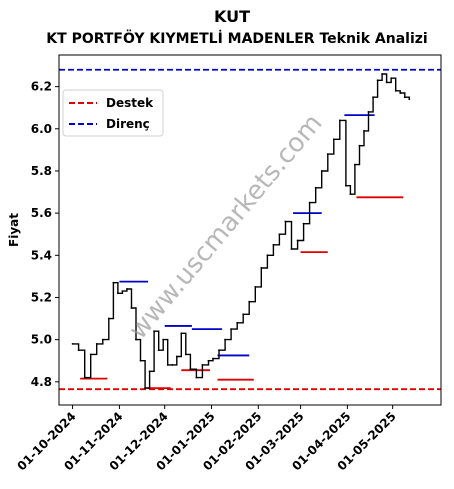 This screenshot has width=454, height=489. Describe the element at coordinates (41, 382) in the screenshot. I see `y-tick-label: 4.8` at that location.